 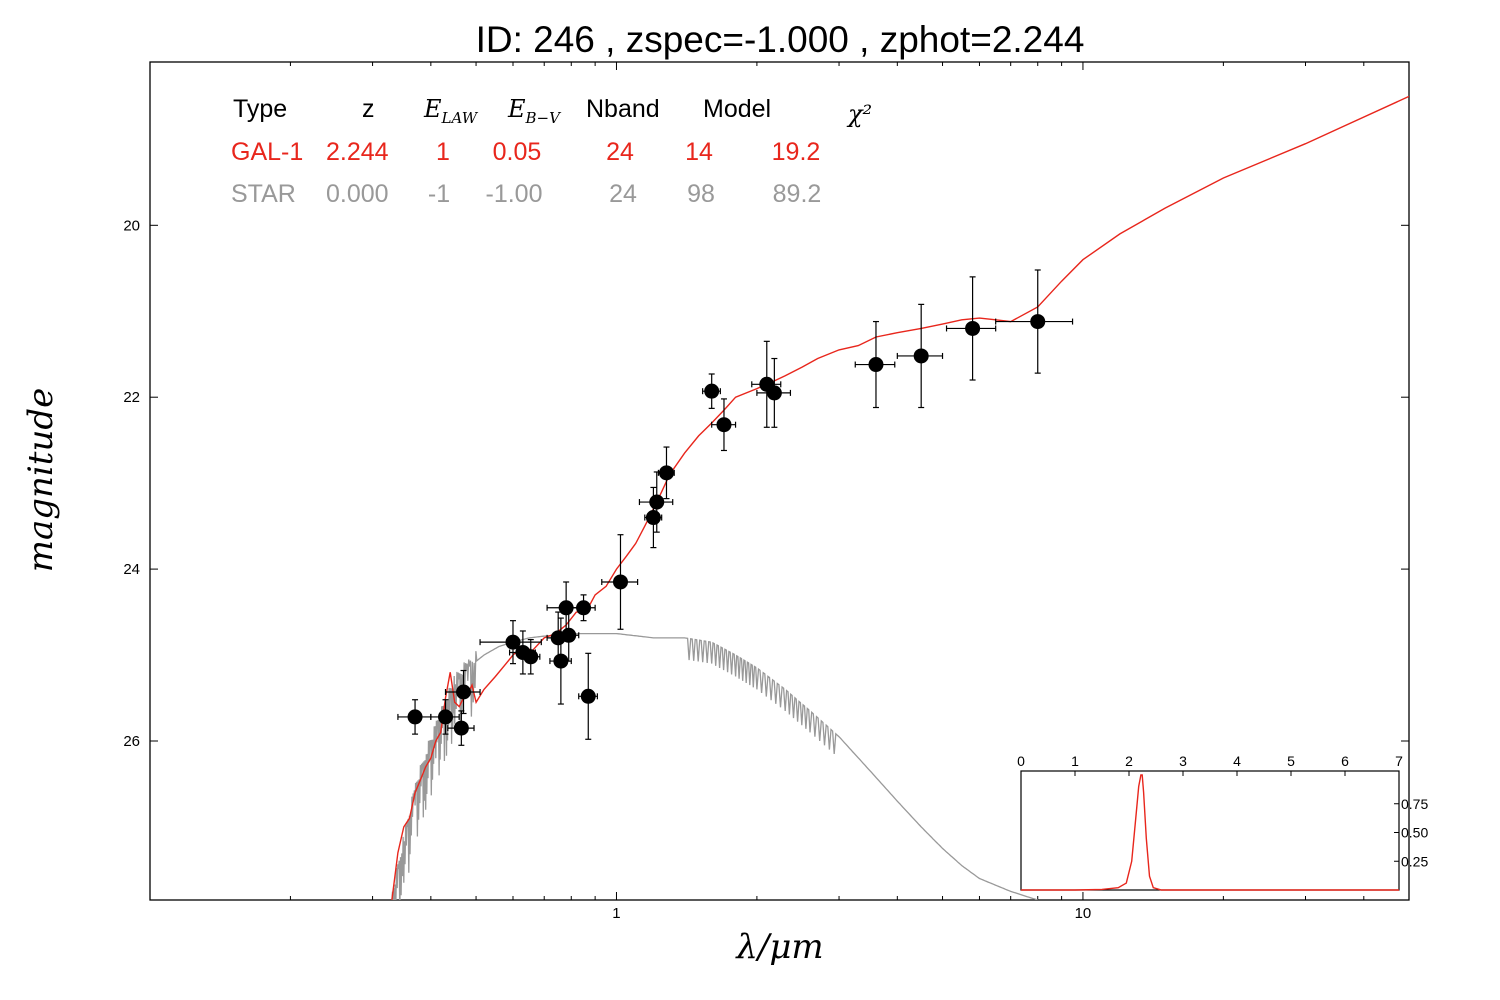 What do you see at coordinates (1021, 761) in the screenshot?
I see `inset-x-tick-label: 0` at bounding box center [1021, 761].